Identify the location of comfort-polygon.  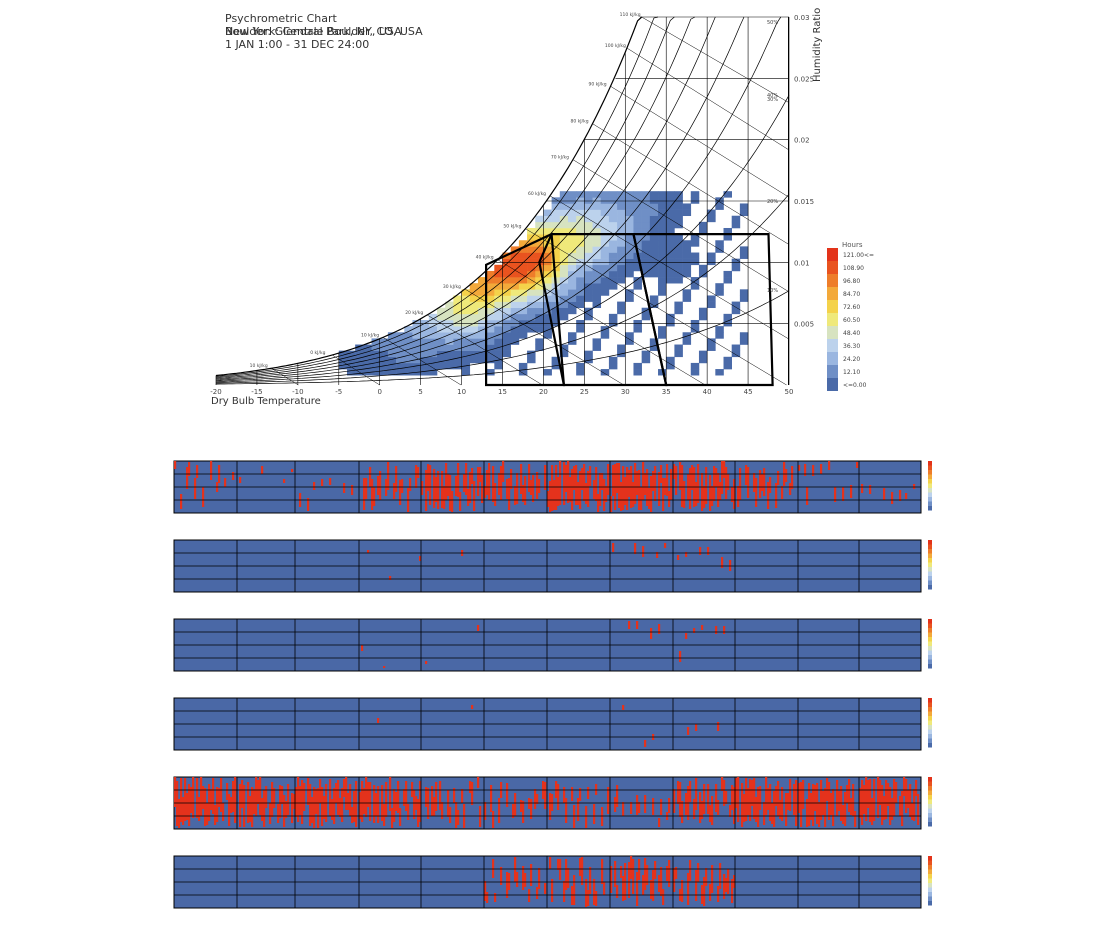
(603, 310).